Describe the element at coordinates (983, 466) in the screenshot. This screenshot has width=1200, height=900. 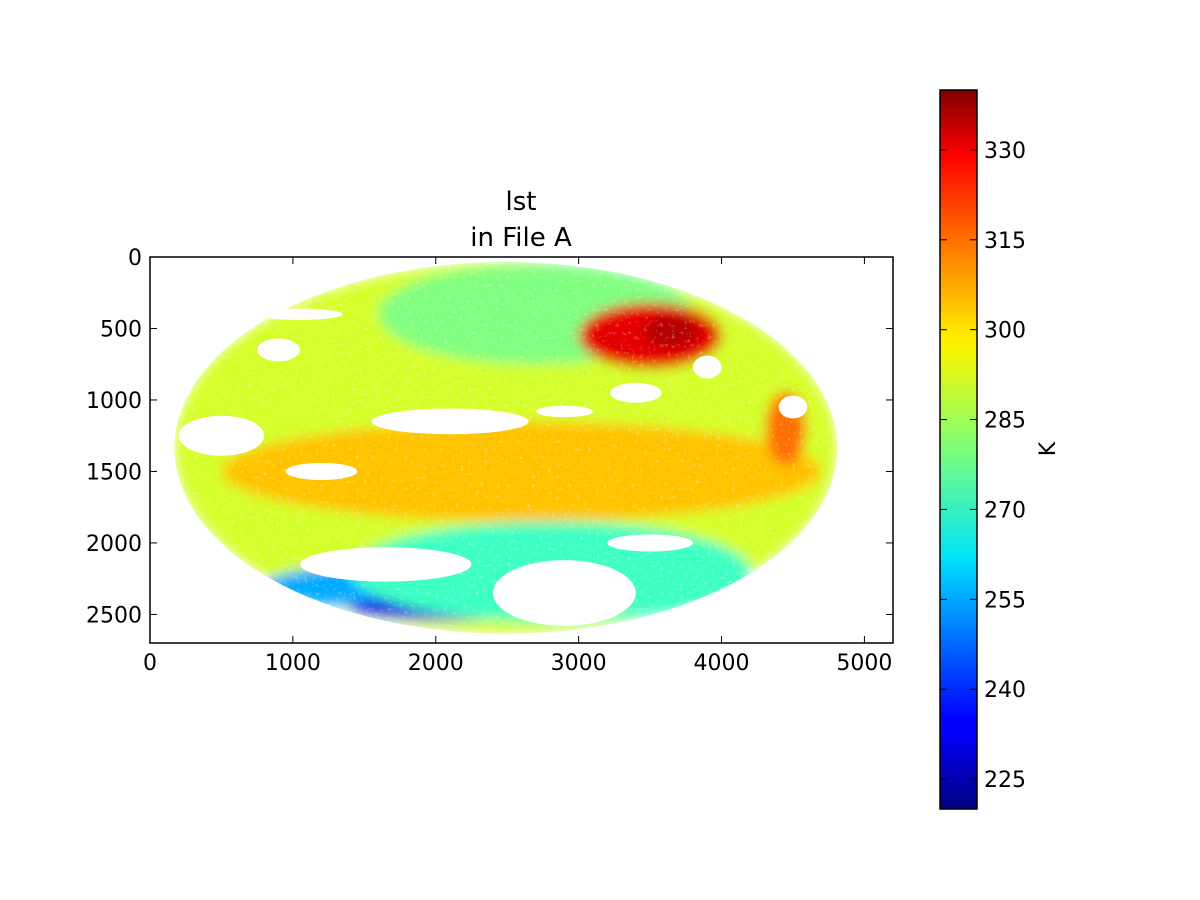
I see `colorbar-ticks: 225 240 255 270 285 300 315 330` at that location.